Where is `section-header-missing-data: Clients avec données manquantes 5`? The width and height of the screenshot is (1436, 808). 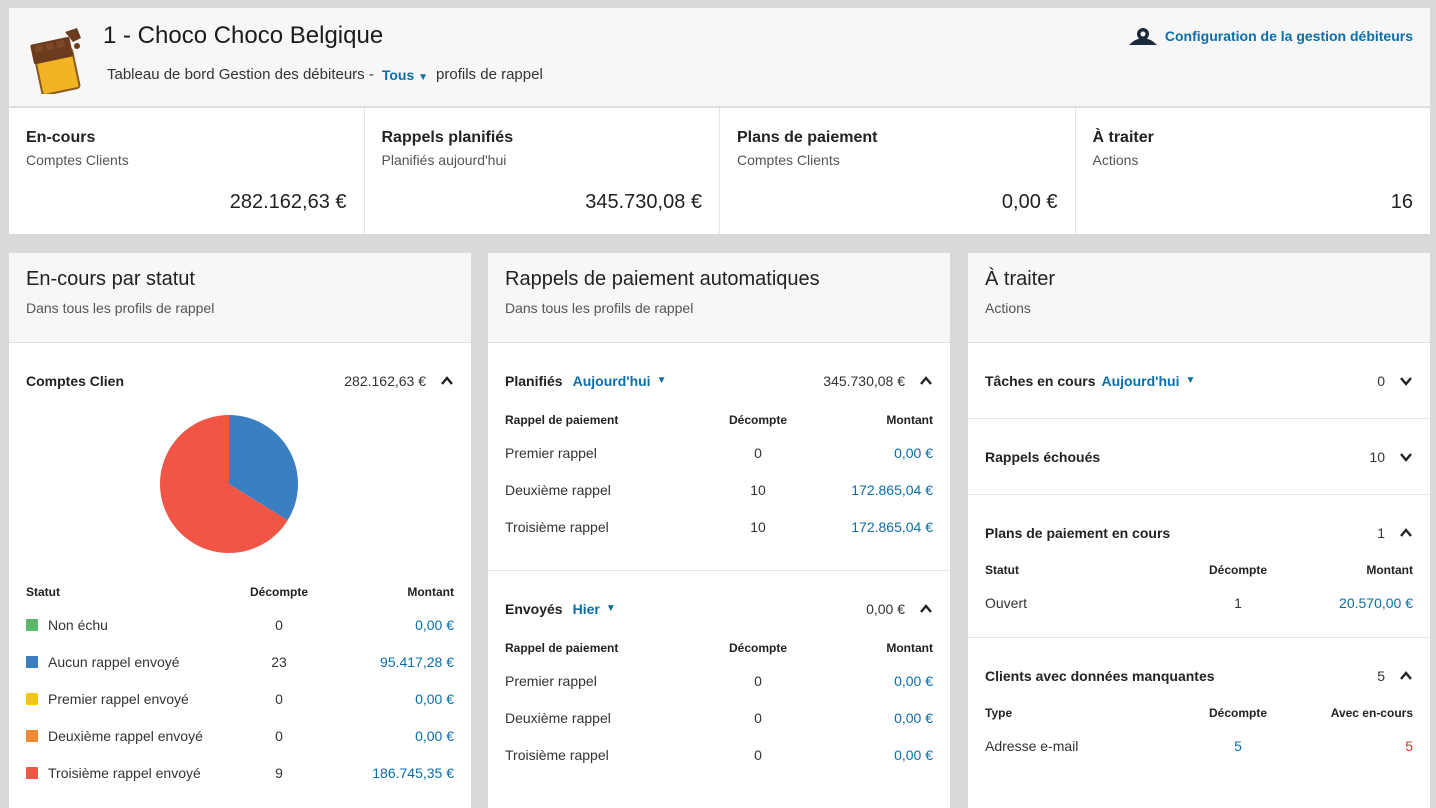
section-header-missing-data: Clients avec données manquantes 5 is located at coordinates (1199, 675).